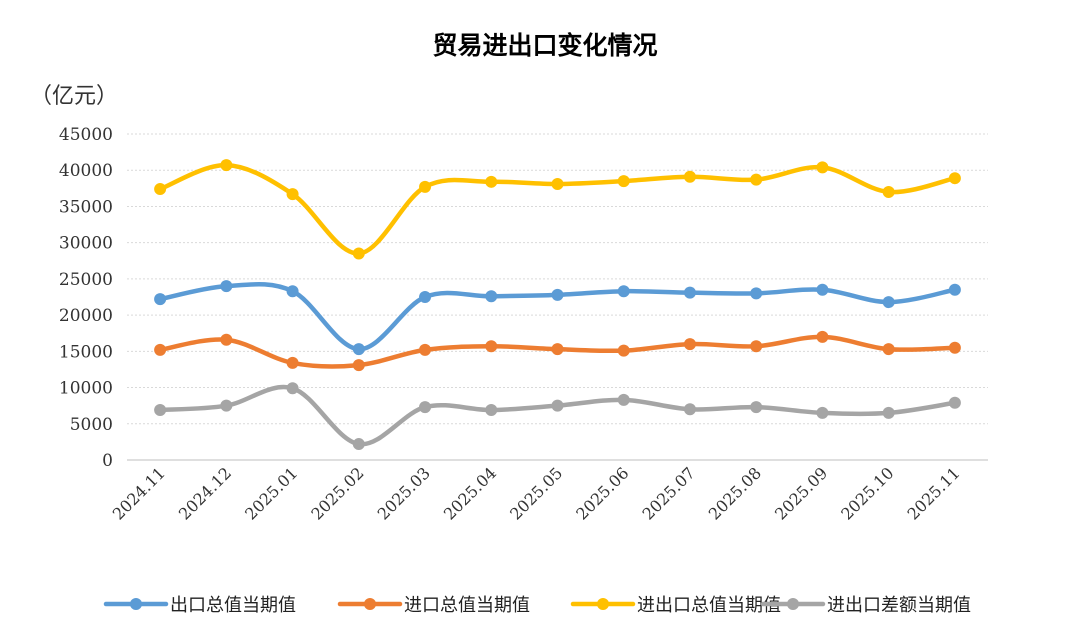 Image resolution: width=1080 pixels, height=644 pixels. Describe the element at coordinates (86, 389) in the screenshot. I see `y-tick-label: 10000` at that location.